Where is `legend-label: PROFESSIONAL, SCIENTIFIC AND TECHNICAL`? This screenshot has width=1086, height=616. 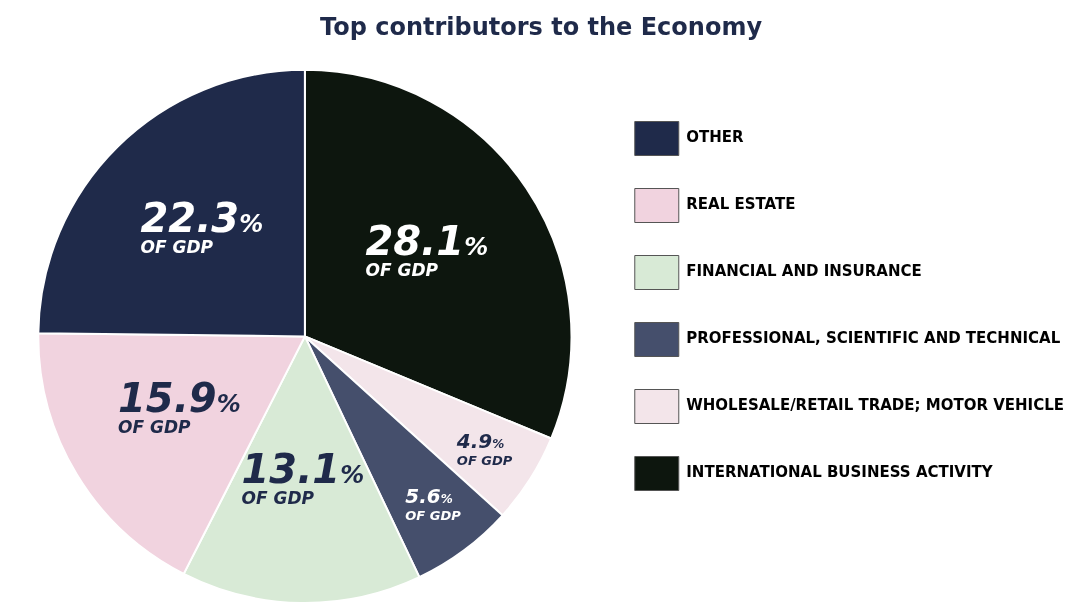
legend-label: PROFESSIONAL, SCIENTIFIC AND TECHNICAL is located at coordinates (873, 338).